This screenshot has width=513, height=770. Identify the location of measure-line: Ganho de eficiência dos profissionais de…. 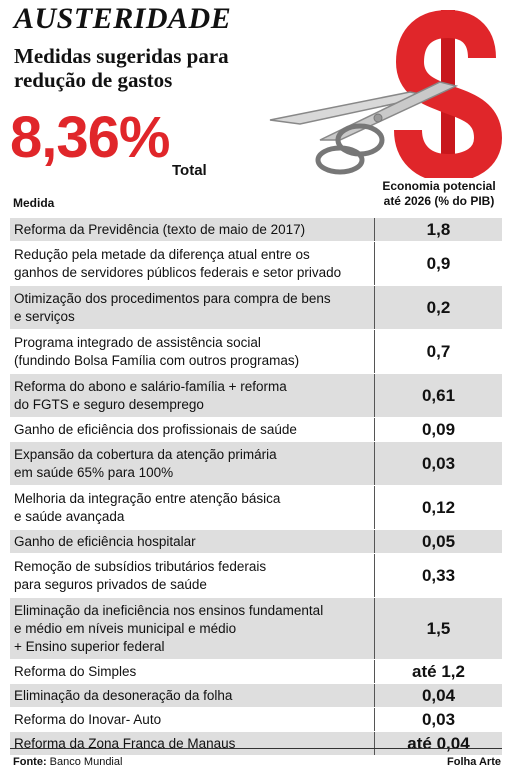
(155, 429).